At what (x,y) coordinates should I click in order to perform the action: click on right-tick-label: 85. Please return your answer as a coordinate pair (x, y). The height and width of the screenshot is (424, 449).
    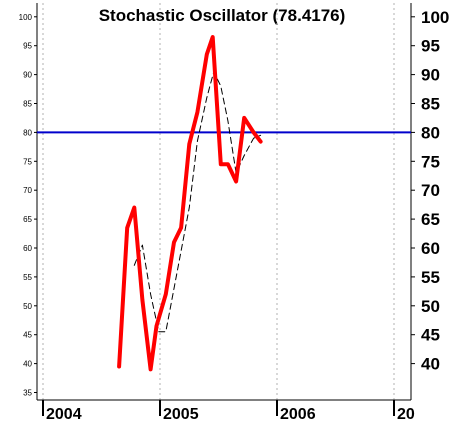
    Looking at the image, I should click on (430, 104).